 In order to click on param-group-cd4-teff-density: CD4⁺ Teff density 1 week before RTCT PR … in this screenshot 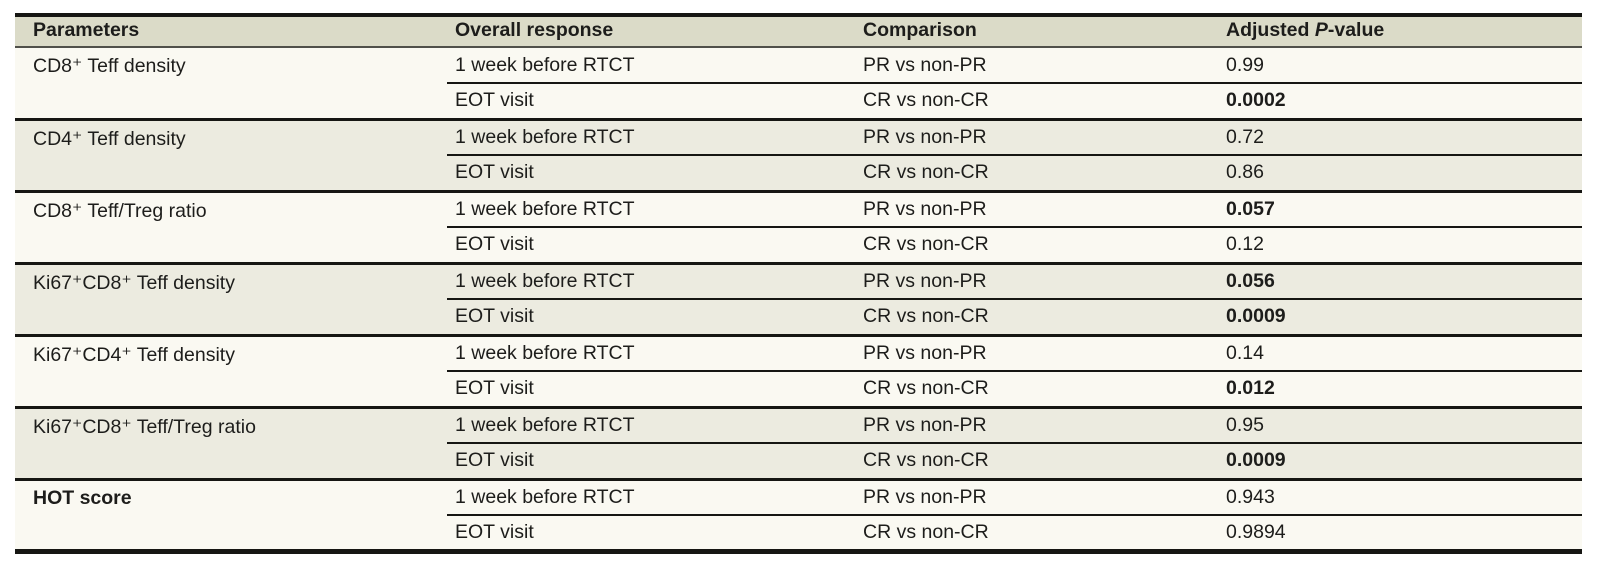, I will do `click(798, 155)`.